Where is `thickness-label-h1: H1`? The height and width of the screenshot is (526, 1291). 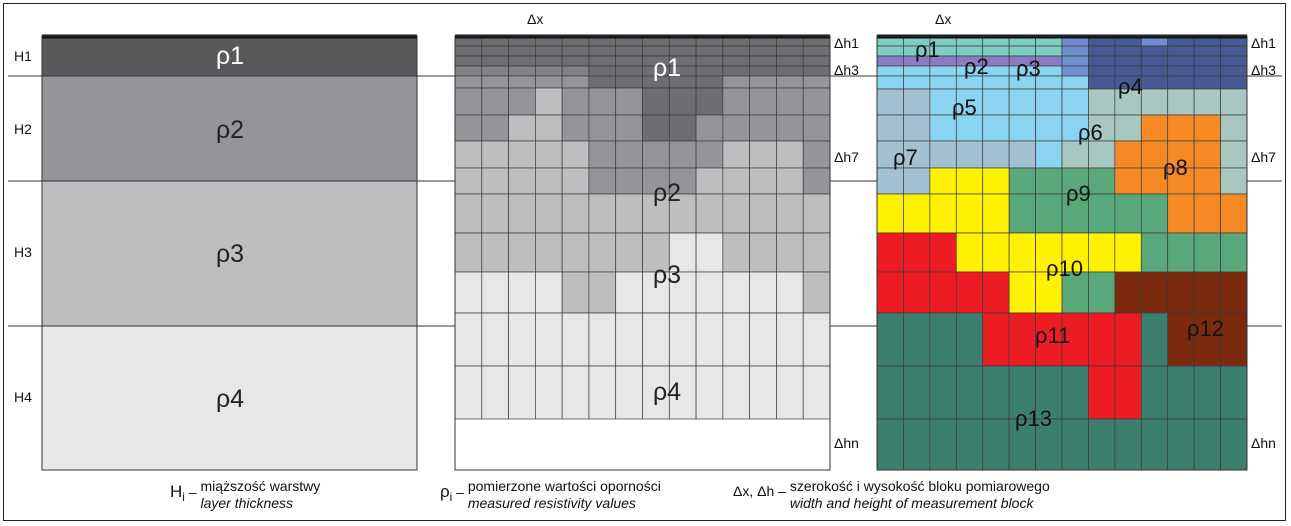
thickness-label-h1: H1 is located at coordinates (23, 56).